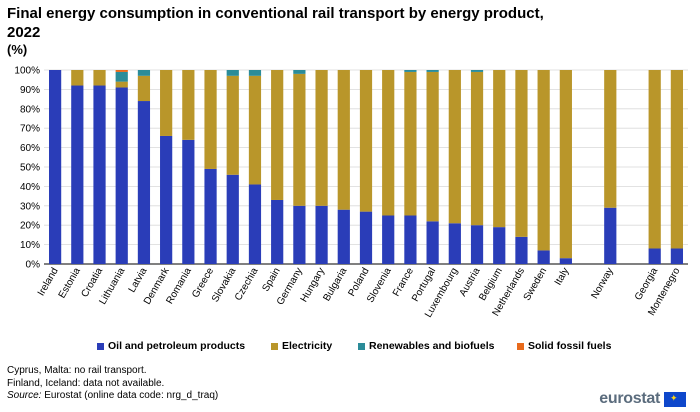  I want to click on bar-electricity-georgia, so click(654, 159).